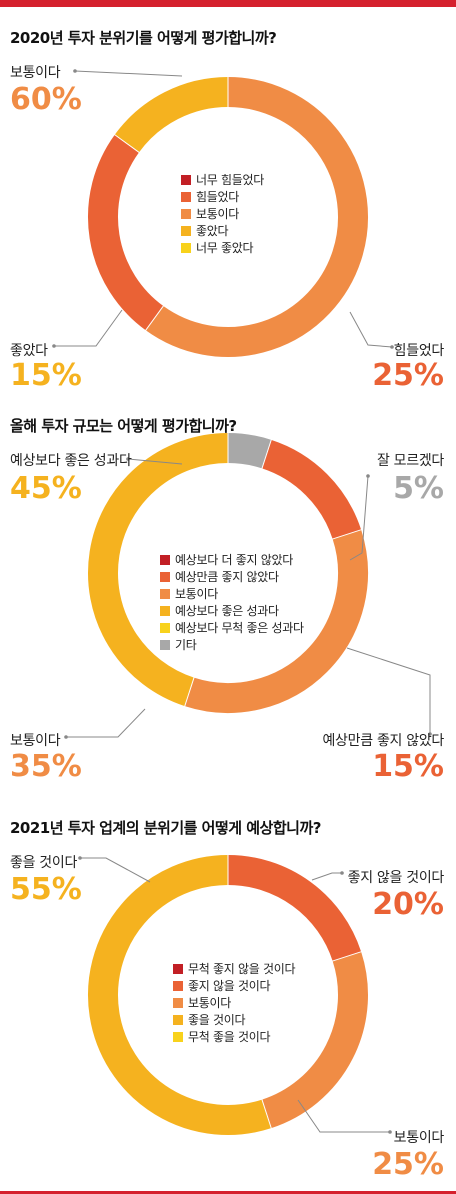 Image resolution: width=456 pixels, height=1194 pixels. What do you see at coordinates (165, 828) in the screenshot?
I see `chart-3-title: 2021년 투자 업계의 분위기를 어떻게 예상합니까?` at bounding box center [165, 828].